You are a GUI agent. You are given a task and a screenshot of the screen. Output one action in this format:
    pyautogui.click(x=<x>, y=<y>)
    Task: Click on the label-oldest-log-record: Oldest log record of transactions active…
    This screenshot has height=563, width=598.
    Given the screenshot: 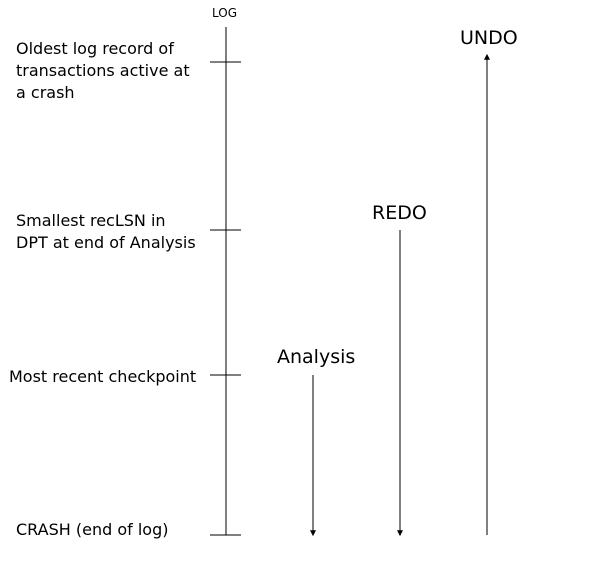 What is the action you would take?
    pyautogui.click(x=103, y=70)
    